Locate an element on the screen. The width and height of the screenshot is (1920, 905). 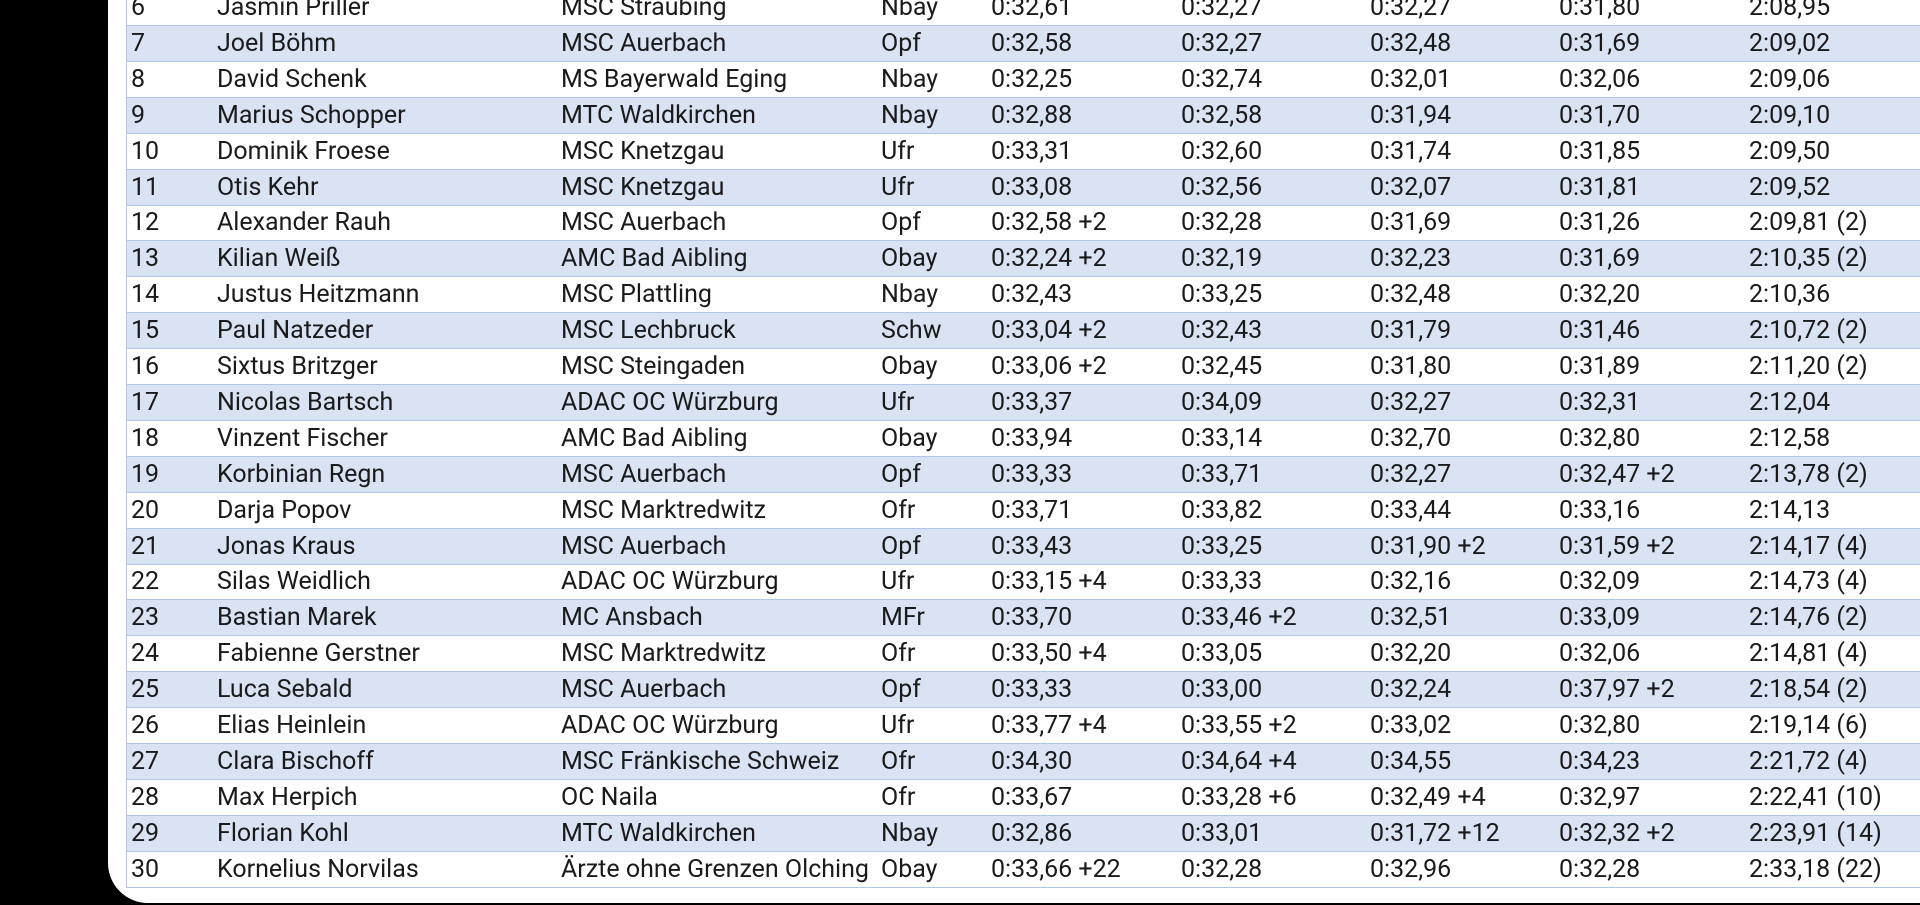
run-1: 0:33,33 is located at coordinates (1032, 474).